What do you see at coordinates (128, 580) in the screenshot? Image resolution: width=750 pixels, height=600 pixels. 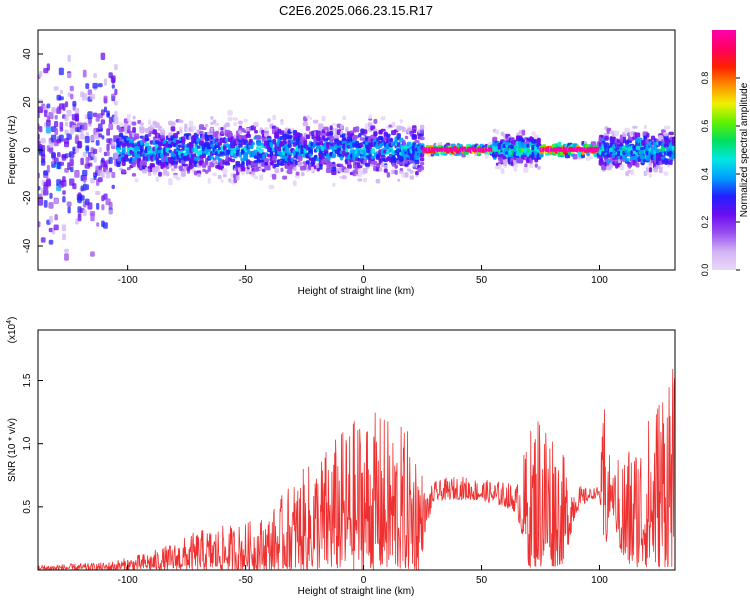 I see `snr-x-tick-label: -100` at bounding box center [128, 580].